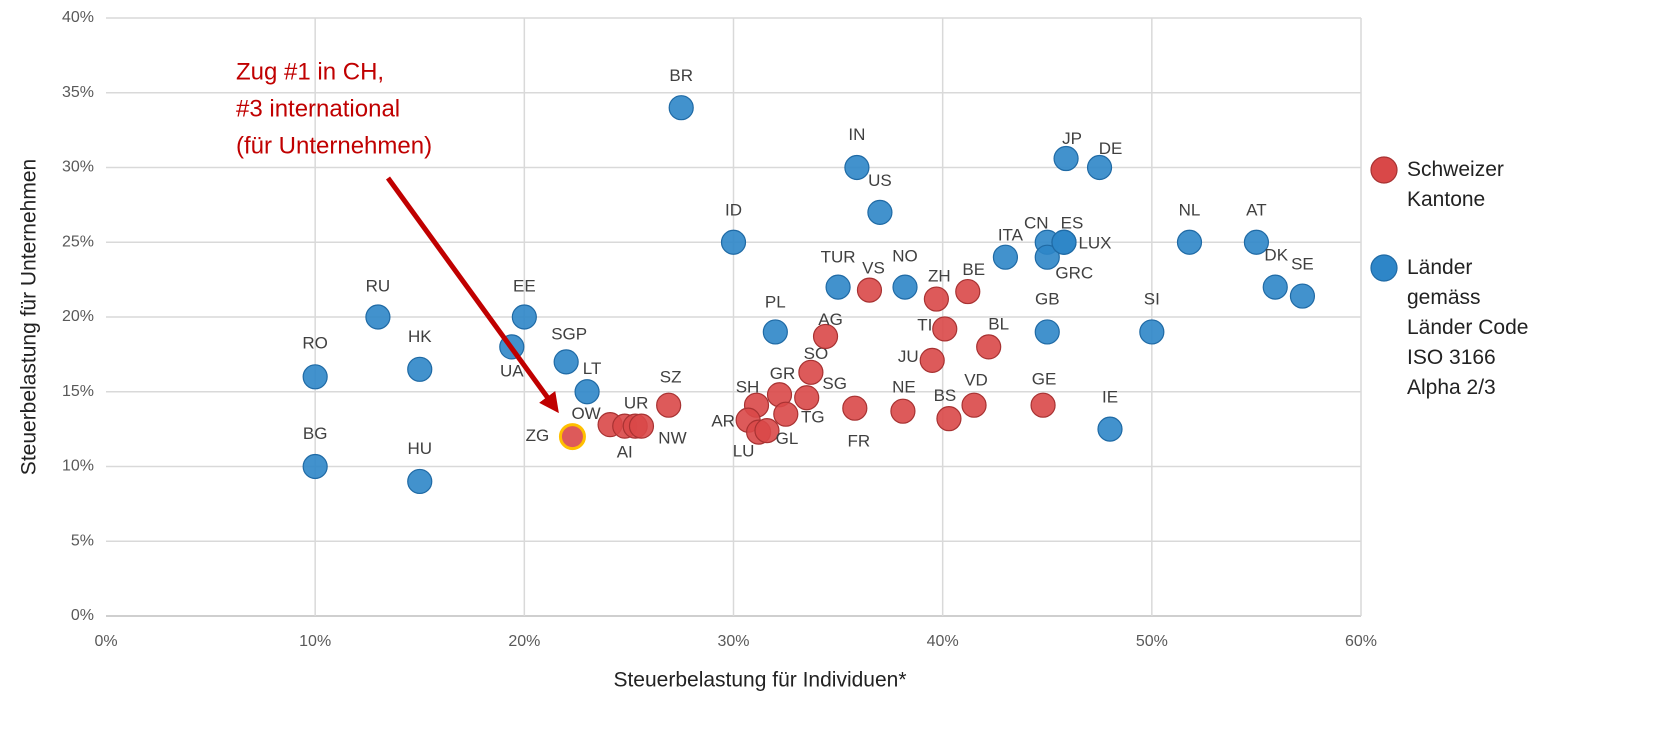 Image resolution: width=1679 pixels, height=744 pixels. What do you see at coordinates (636, 403) in the screenshot?
I see `point-label: UR` at bounding box center [636, 403].